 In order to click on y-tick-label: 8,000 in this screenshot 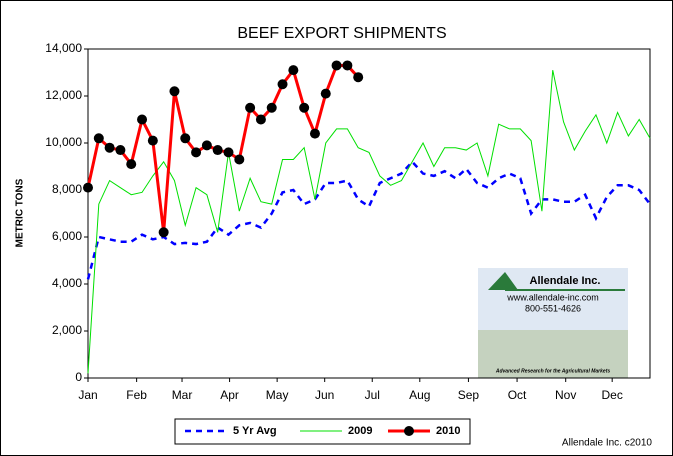, I will do `click(67, 189)`.